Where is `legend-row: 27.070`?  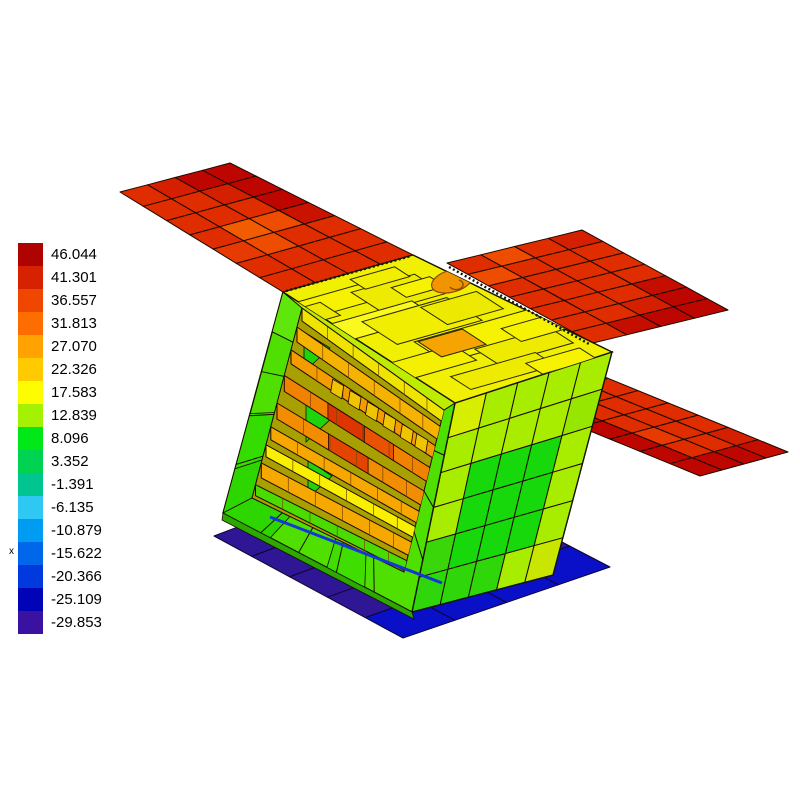
legend-row: 27.070 is located at coordinates (60, 346).